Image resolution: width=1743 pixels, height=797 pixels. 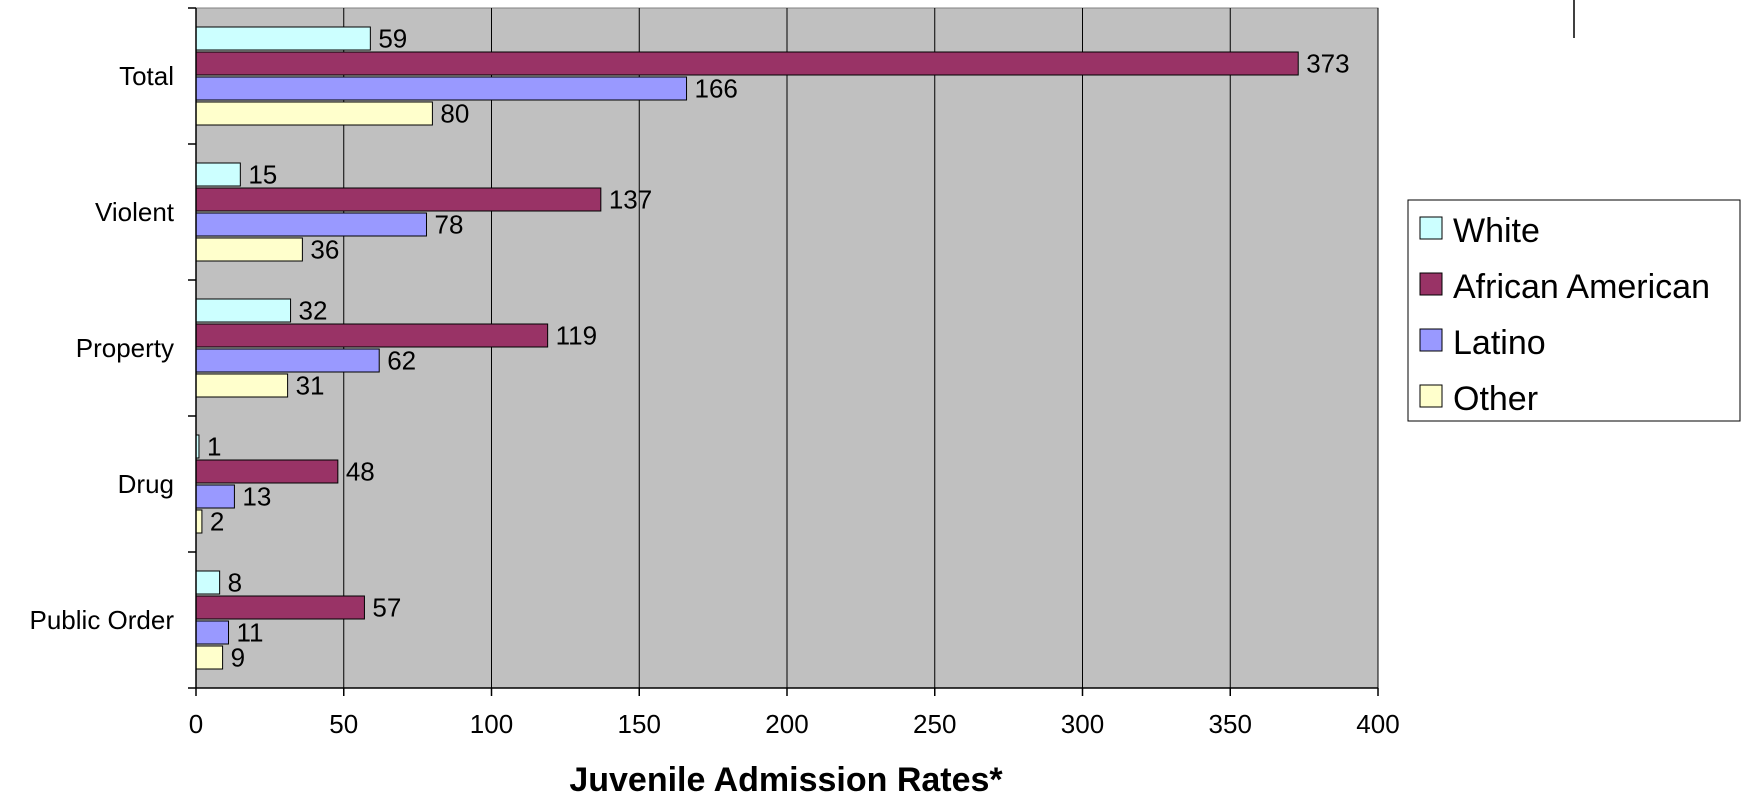 I want to click on x-tick-label: 250, so click(x=934, y=724).